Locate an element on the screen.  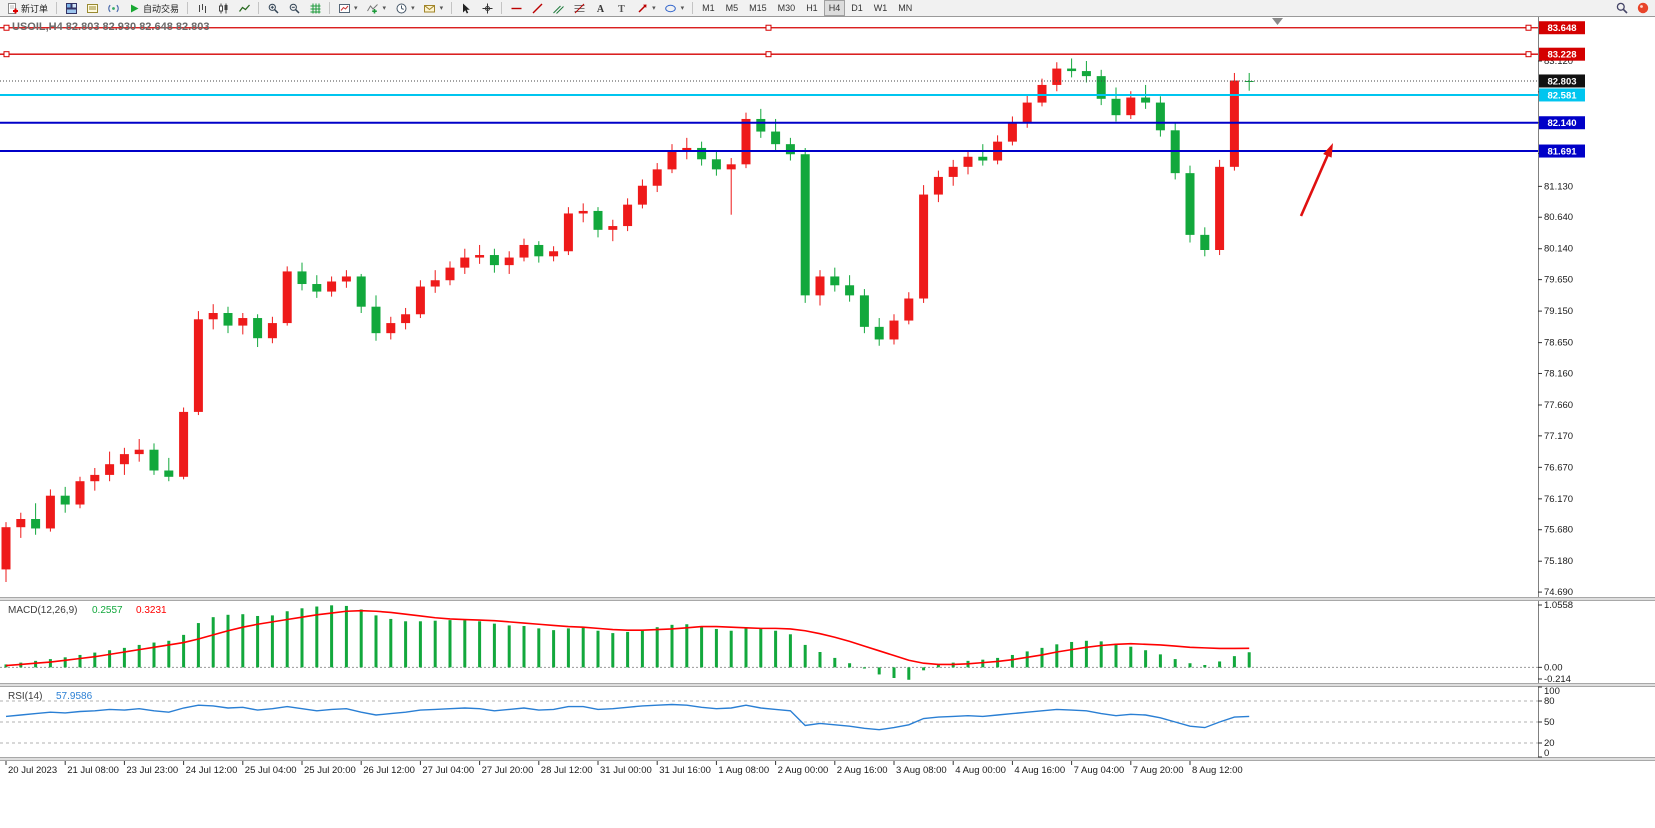
svg-text: 31 Jul 16:00 is located at coordinates (685, 770).